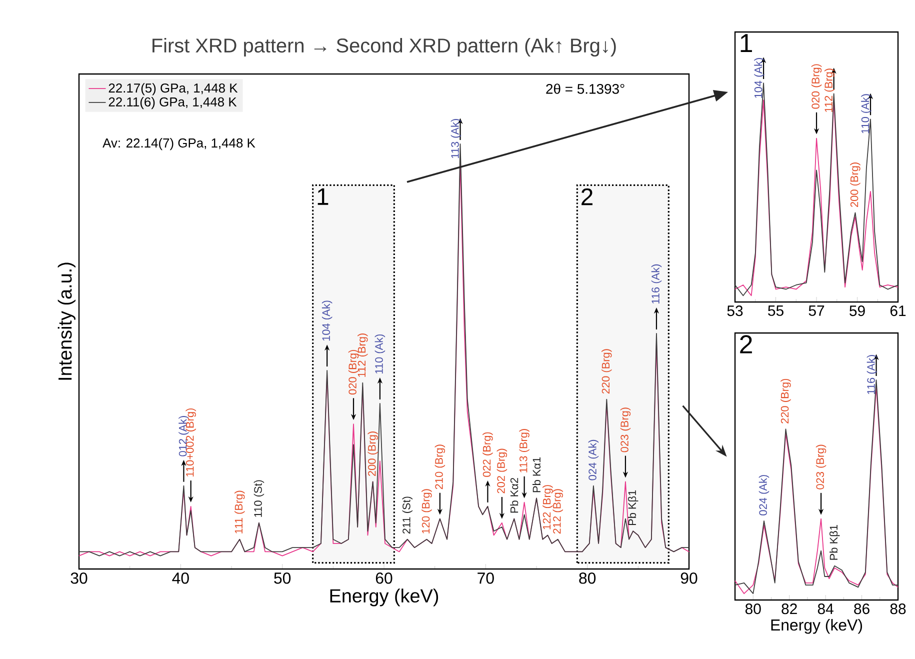 This screenshot has width=915, height=659. Describe the element at coordinates (776, 311) in the screenshot. I see `x-tick-label: 55` at that location.